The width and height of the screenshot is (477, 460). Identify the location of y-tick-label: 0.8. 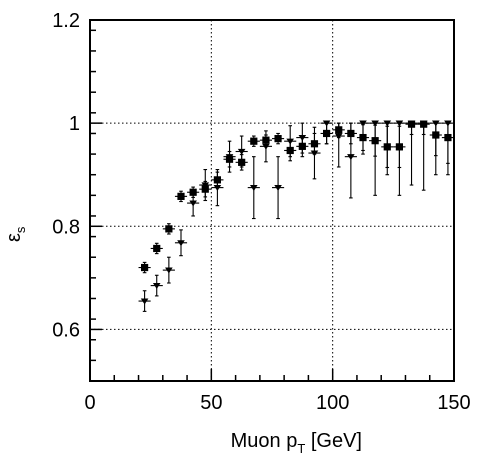
(66, 227).